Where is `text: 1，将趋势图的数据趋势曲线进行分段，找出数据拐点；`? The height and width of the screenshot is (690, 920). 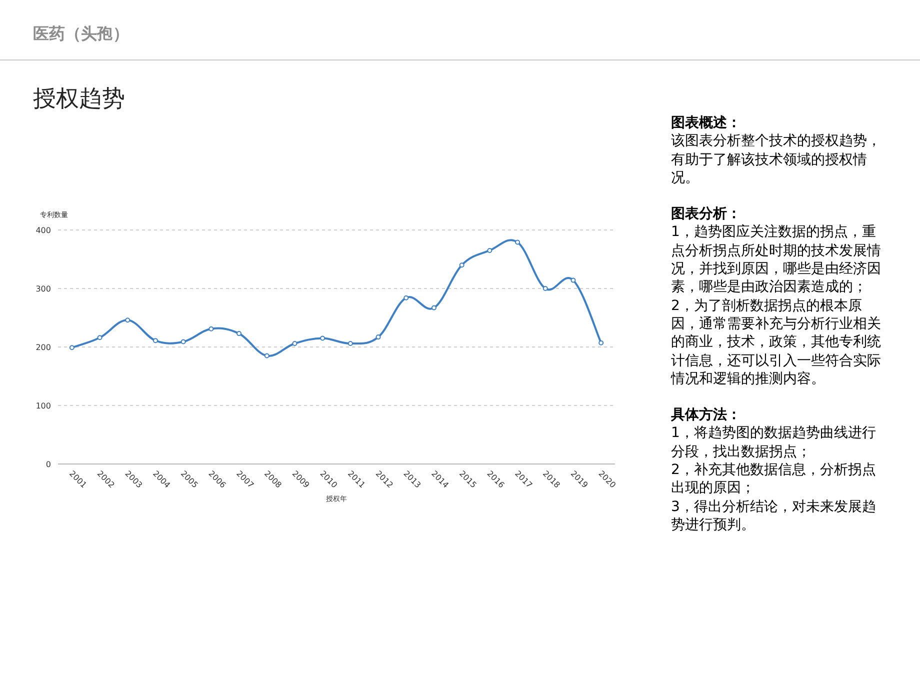 text: 1，将趋势图的数据趋势曲线进行分段，找出数据拐点； is located at coordinates (774, 443).